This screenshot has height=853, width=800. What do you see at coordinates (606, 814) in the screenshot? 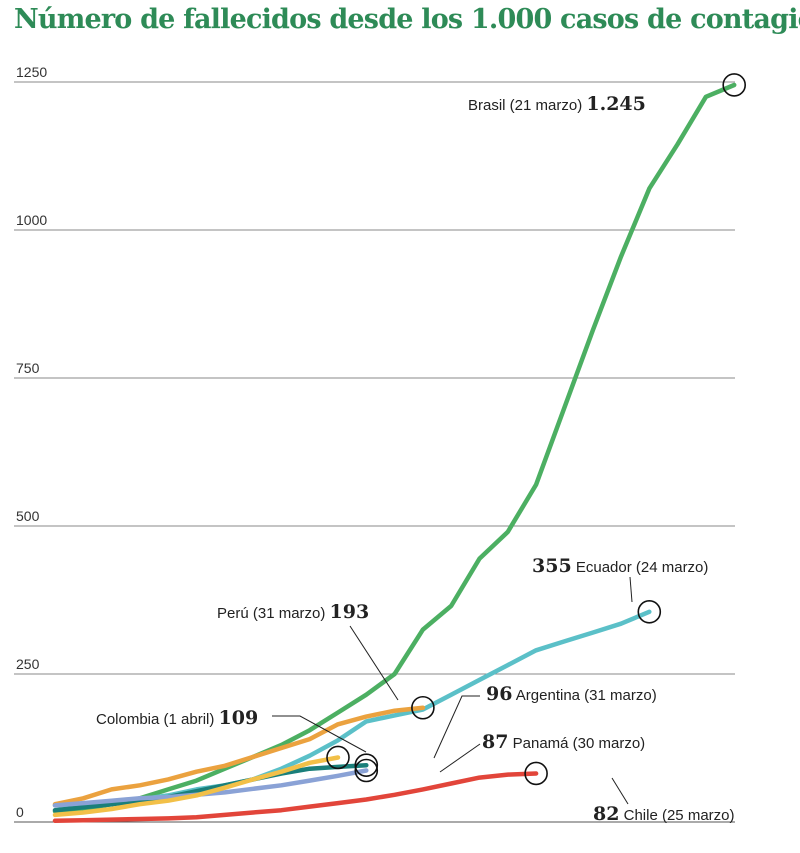
I see `annotation-value-chile: 82` at bounding box center [606, 814].